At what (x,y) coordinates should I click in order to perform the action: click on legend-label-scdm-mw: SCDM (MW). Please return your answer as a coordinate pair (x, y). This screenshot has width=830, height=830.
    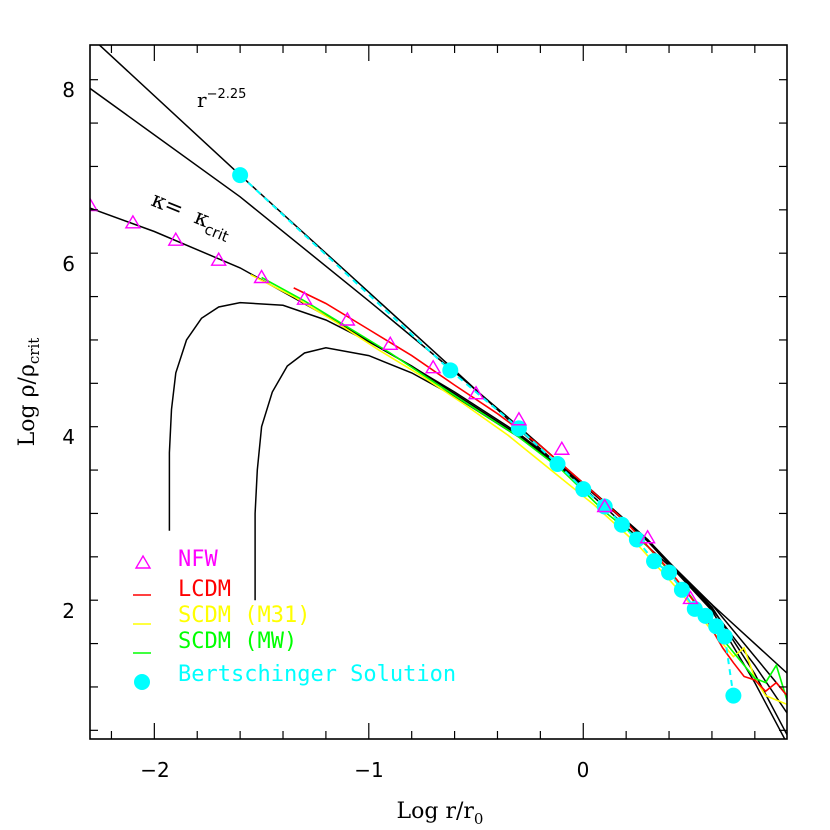
    Looking at the image, I should click on (237, 641).